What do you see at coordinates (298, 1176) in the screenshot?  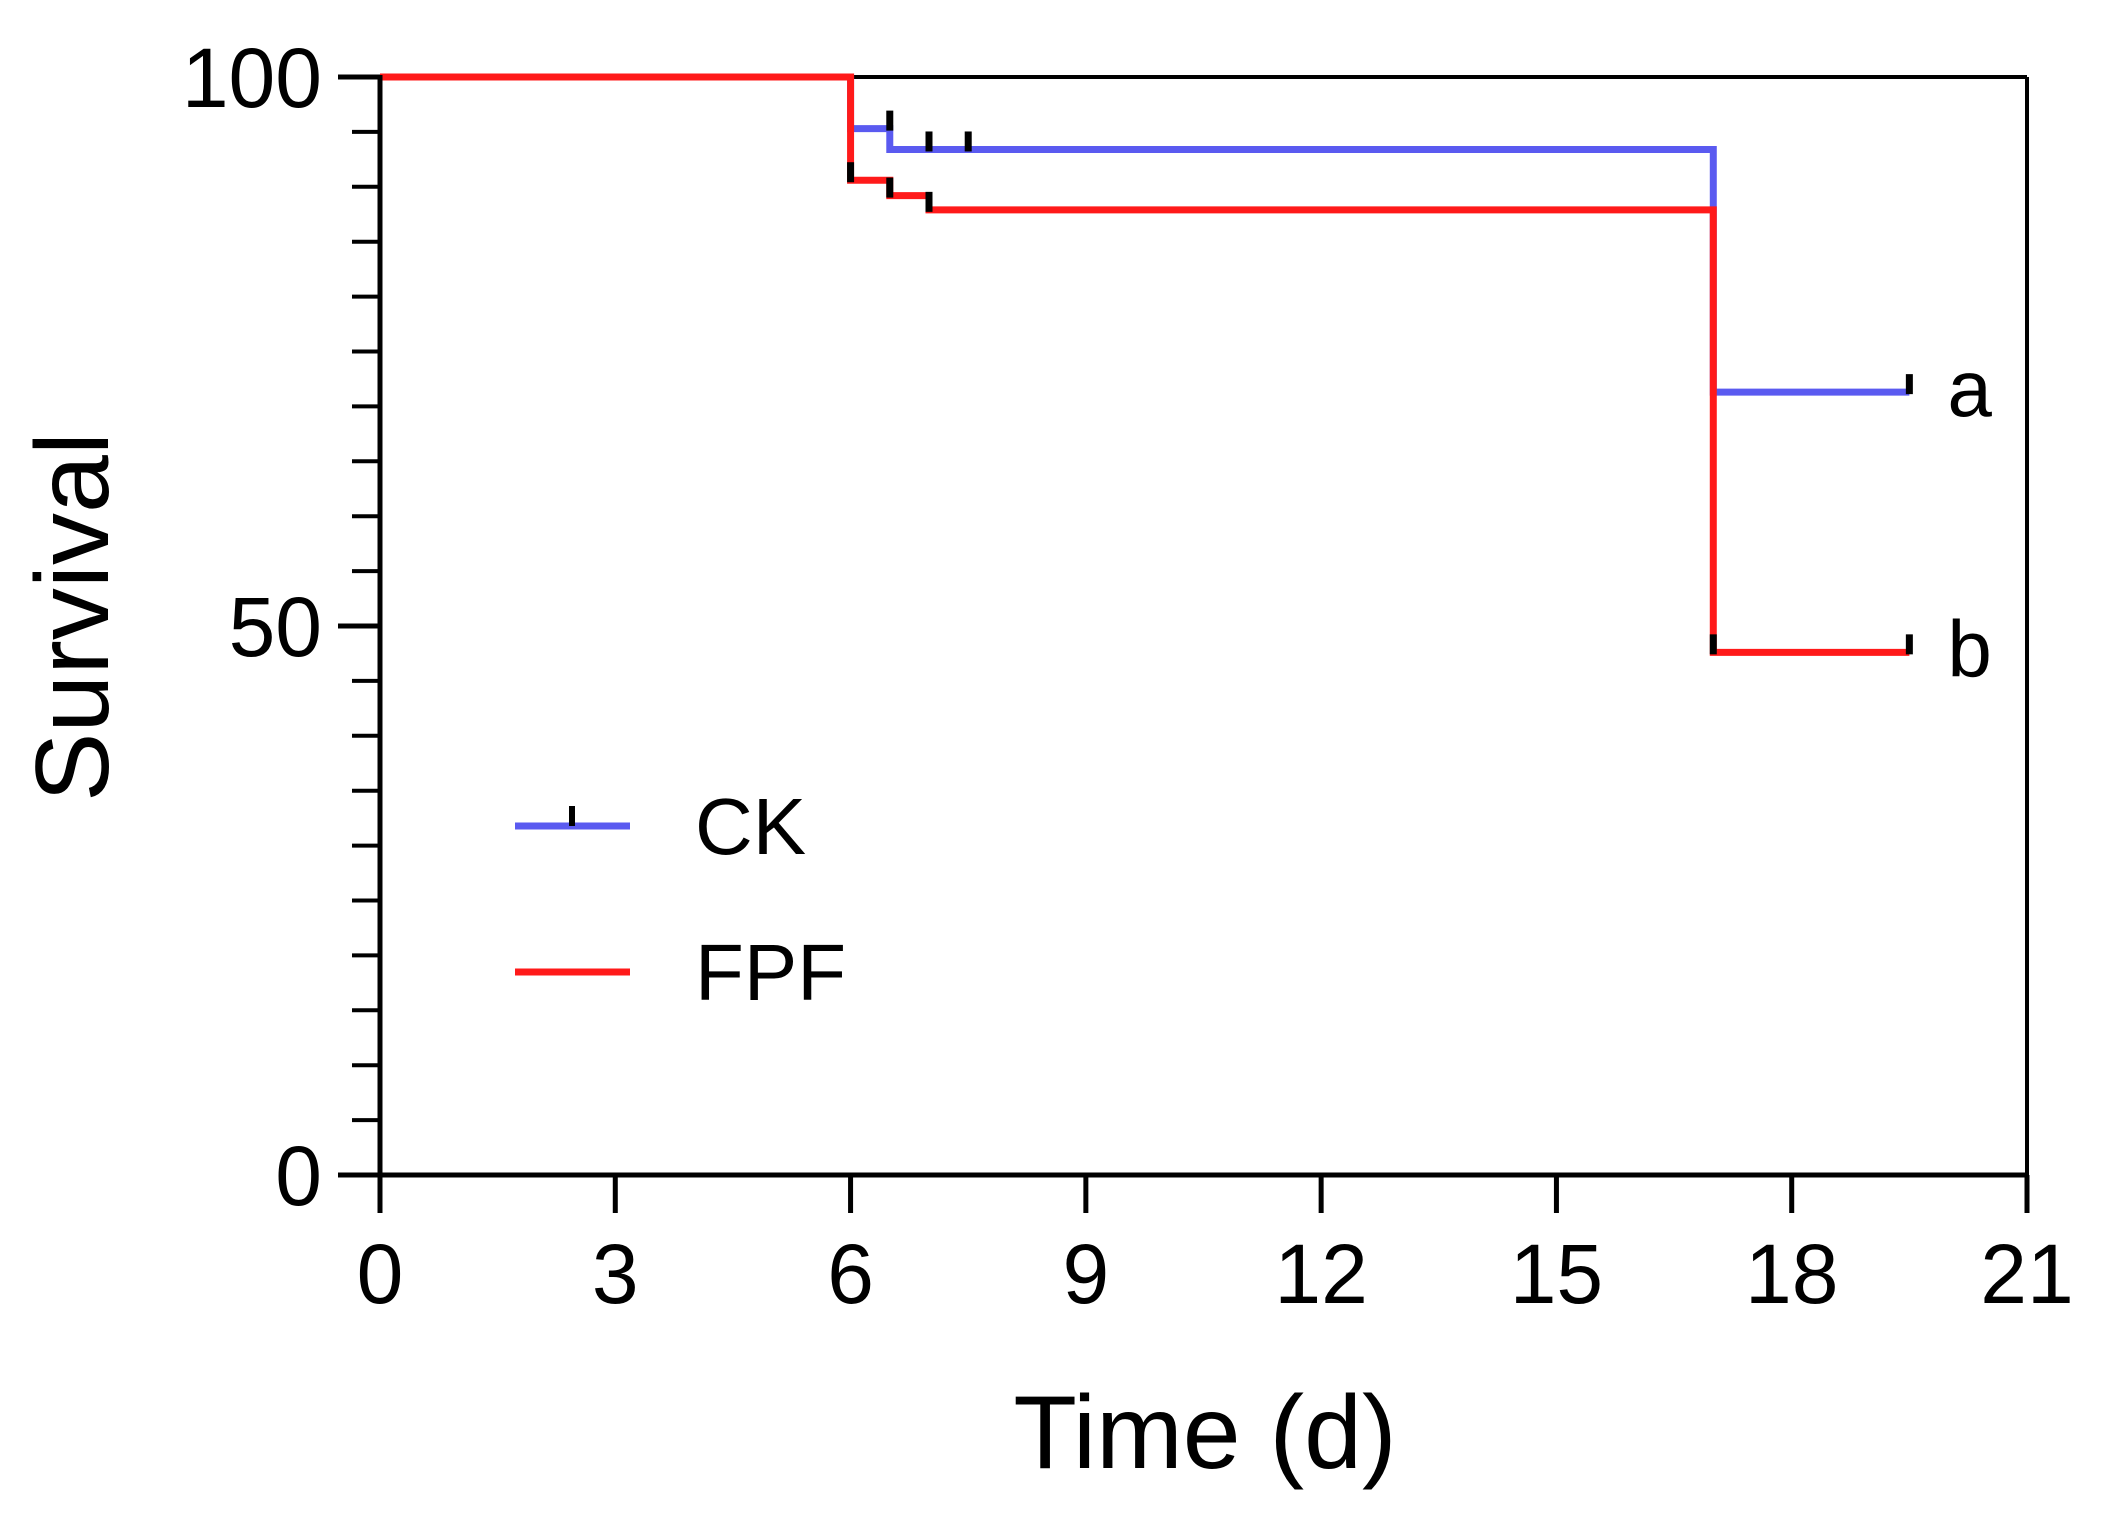 I see `y-tick-label: 0` at bounding box center [298, 1176].